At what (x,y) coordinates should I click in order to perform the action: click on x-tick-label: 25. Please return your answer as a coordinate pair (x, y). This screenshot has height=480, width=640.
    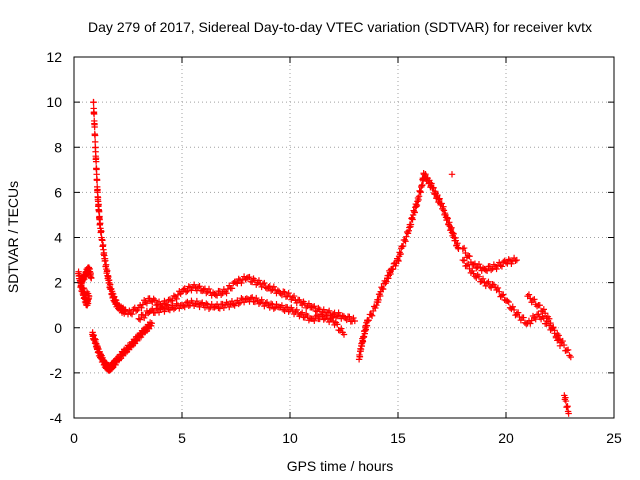
    Looking at the image, I should click on (614, 438).